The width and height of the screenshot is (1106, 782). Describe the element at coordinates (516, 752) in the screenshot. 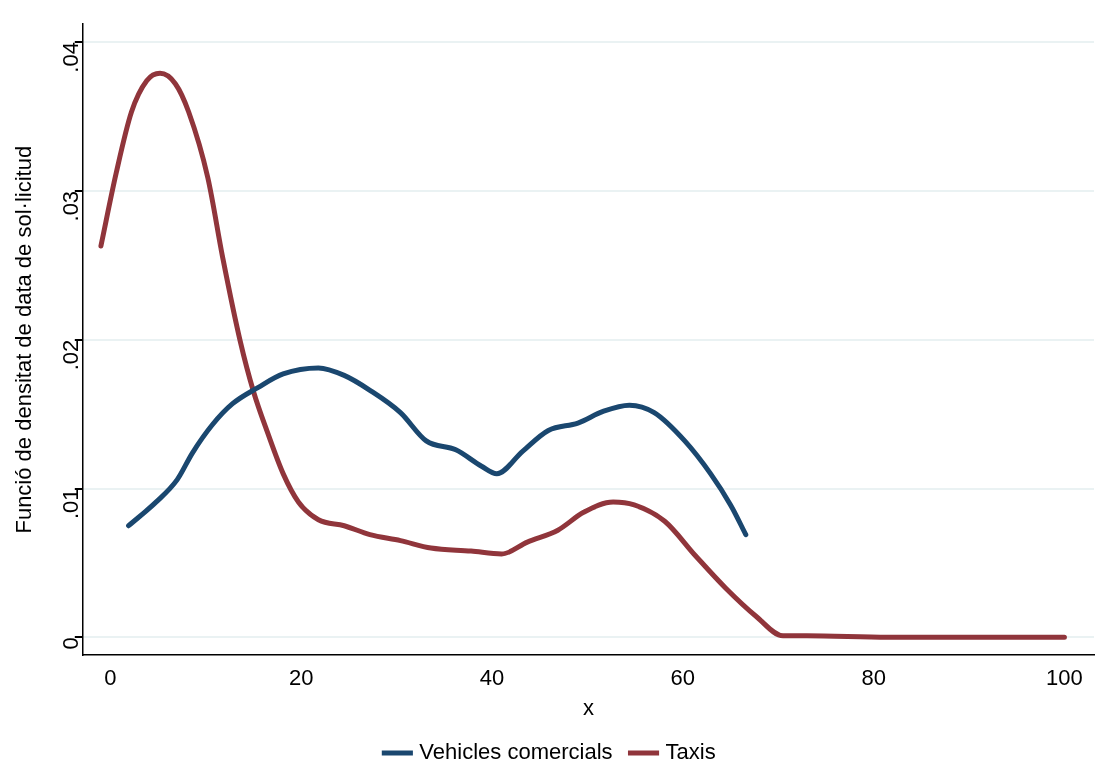

I see `legend-label: Vehicles comercials` at that location.